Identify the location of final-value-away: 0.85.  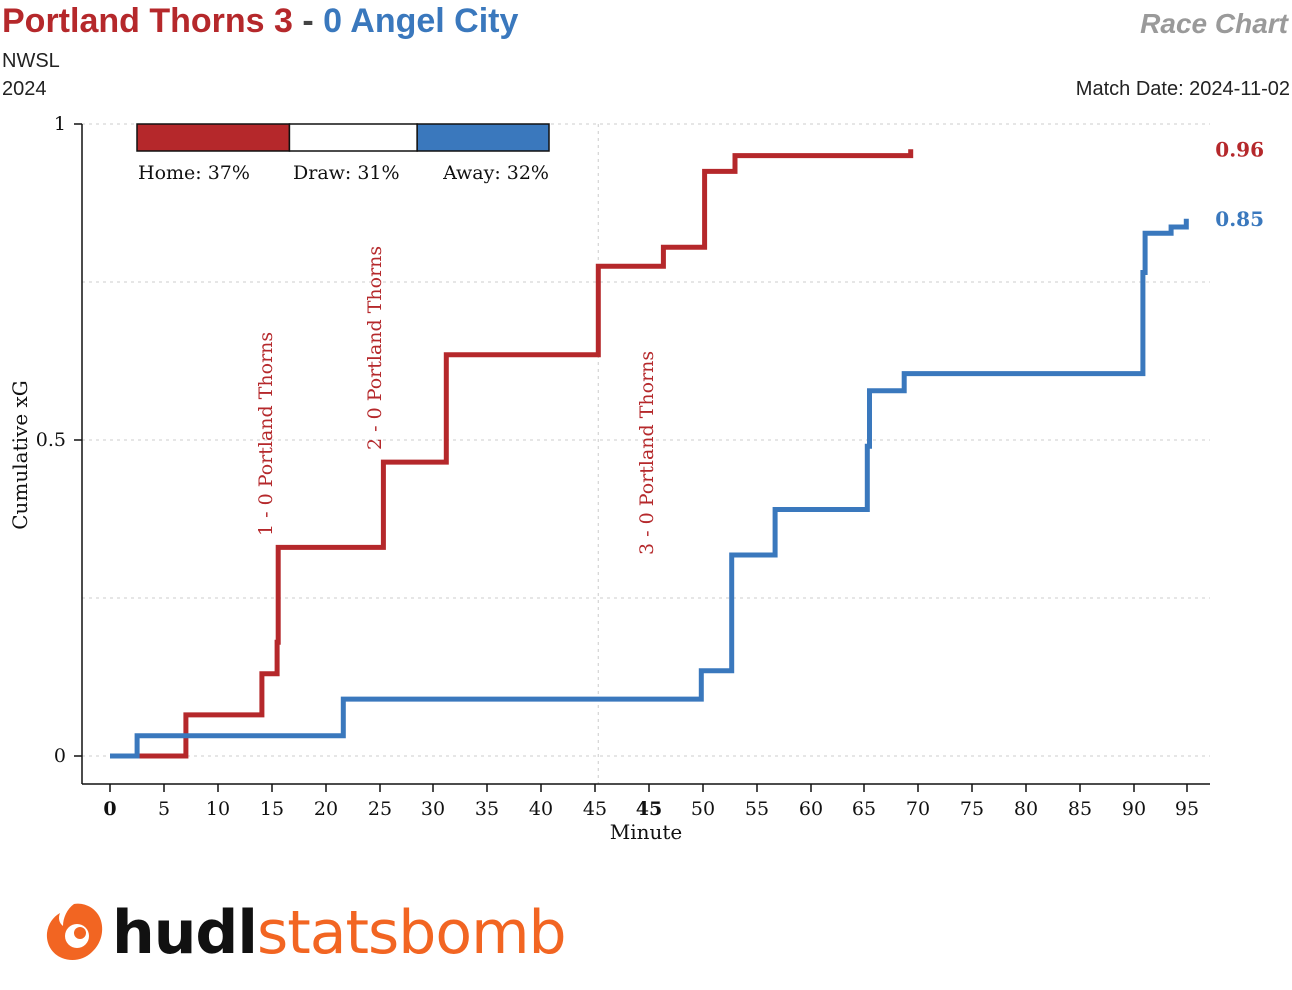
(1239, 219).